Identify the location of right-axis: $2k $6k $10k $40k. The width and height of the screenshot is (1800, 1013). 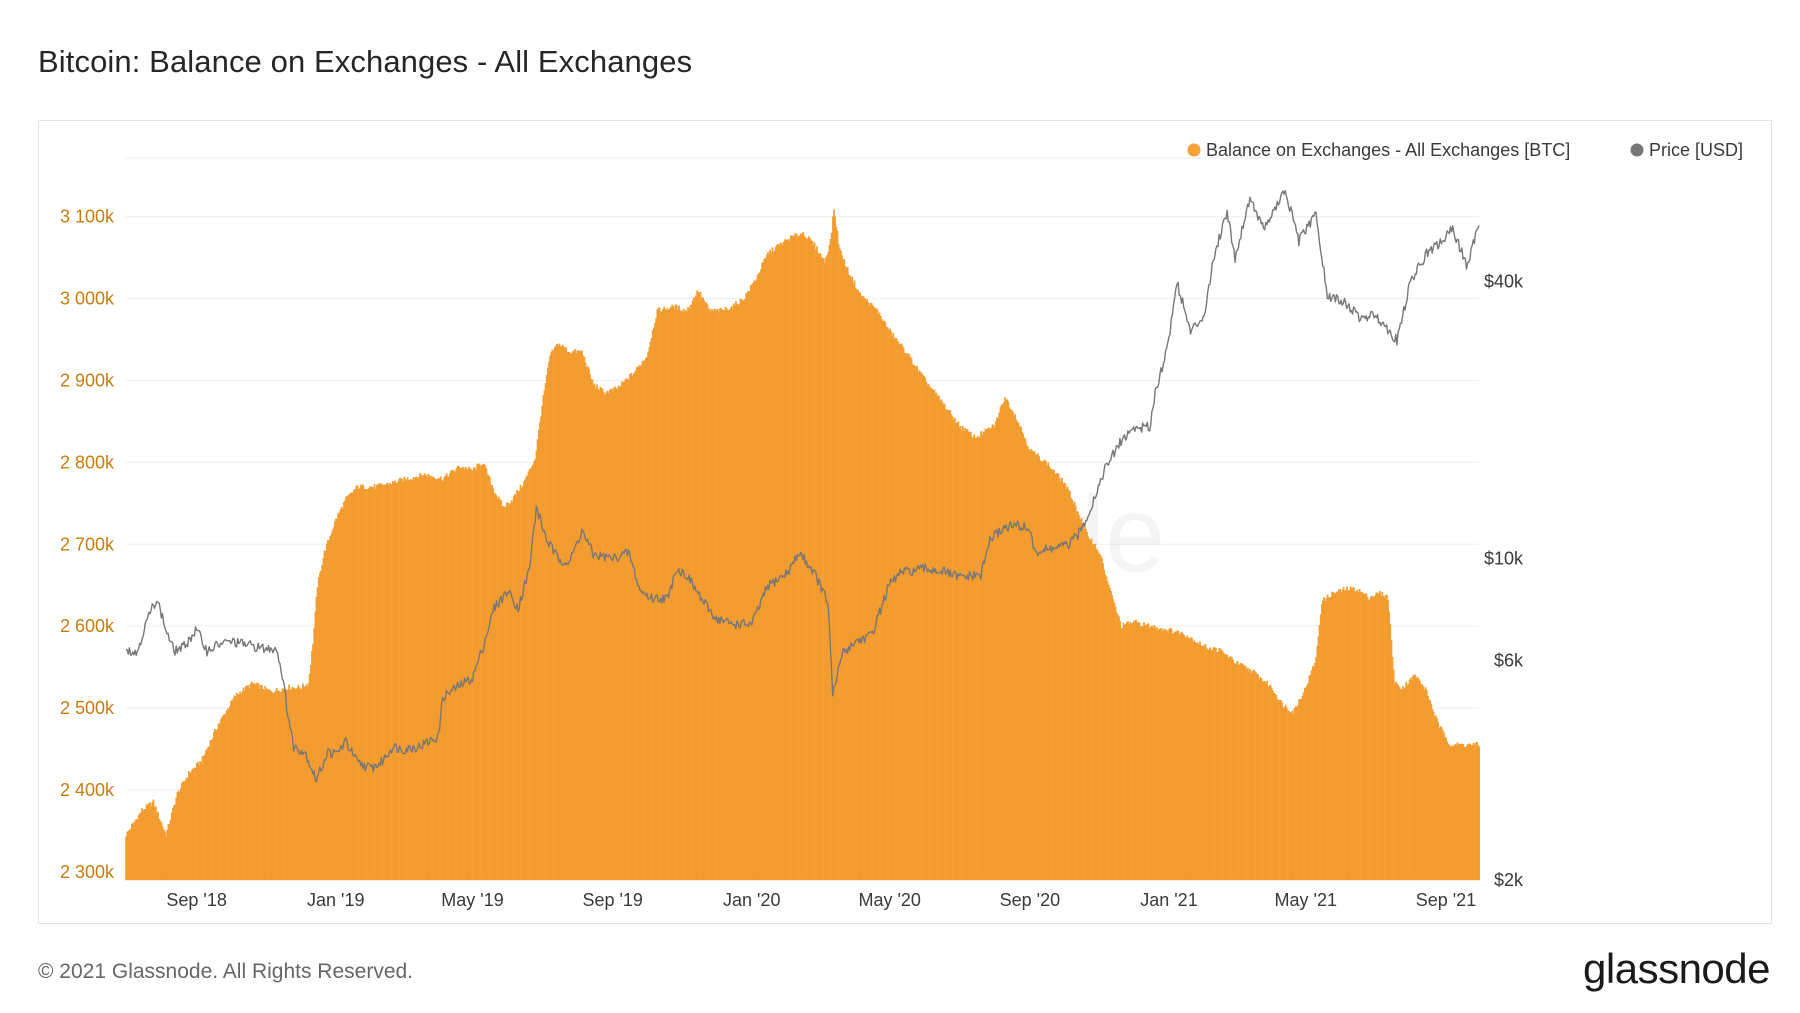
(1504, 580).